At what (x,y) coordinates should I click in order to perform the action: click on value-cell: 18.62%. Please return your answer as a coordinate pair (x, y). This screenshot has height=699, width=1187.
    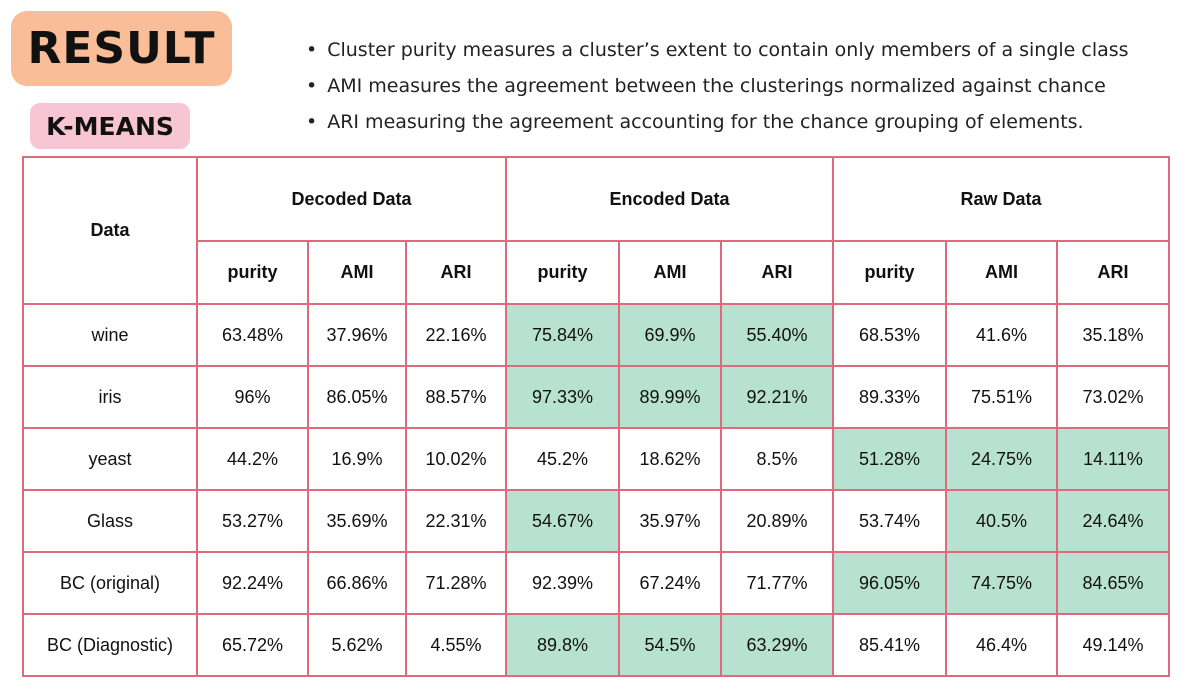
    Looking at the image, I should click on (670, 459).